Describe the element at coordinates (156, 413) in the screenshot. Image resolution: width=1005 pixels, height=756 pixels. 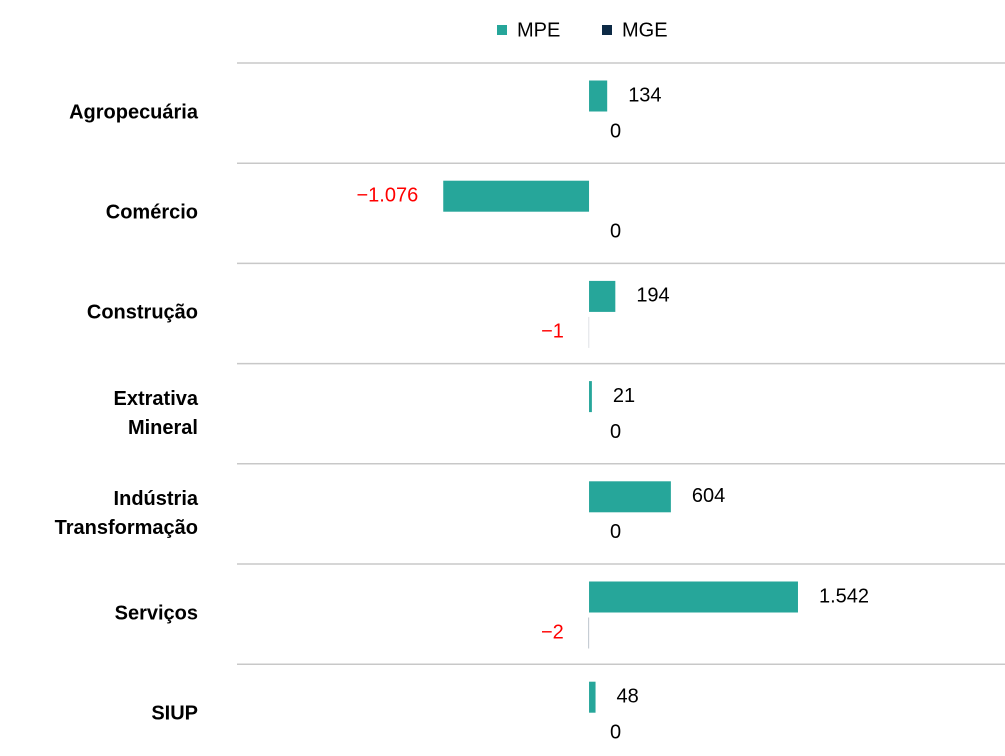
I see `category-label: Extrativa Mineral` at that location.